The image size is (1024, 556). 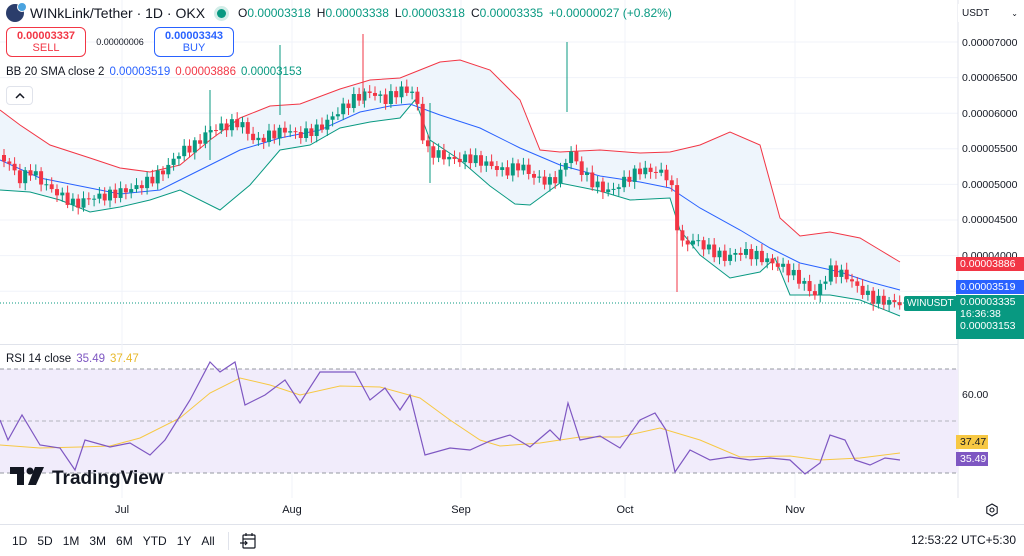 What do you see at coordinates (118, 13) in the screenshot?
I see `symbol-title: WINkLink/Tether · 1D · OKX` at bounding box center [118, 13].